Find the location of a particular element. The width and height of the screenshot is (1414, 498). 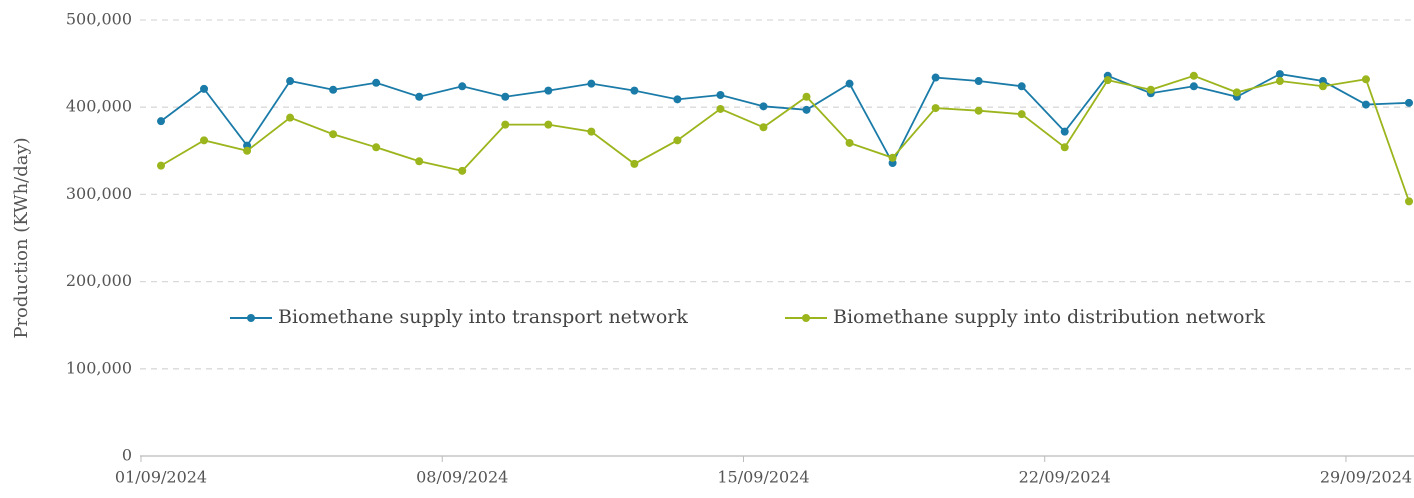

legend-label: Biomethane supply into transport network is located at coordinates (483, 317).